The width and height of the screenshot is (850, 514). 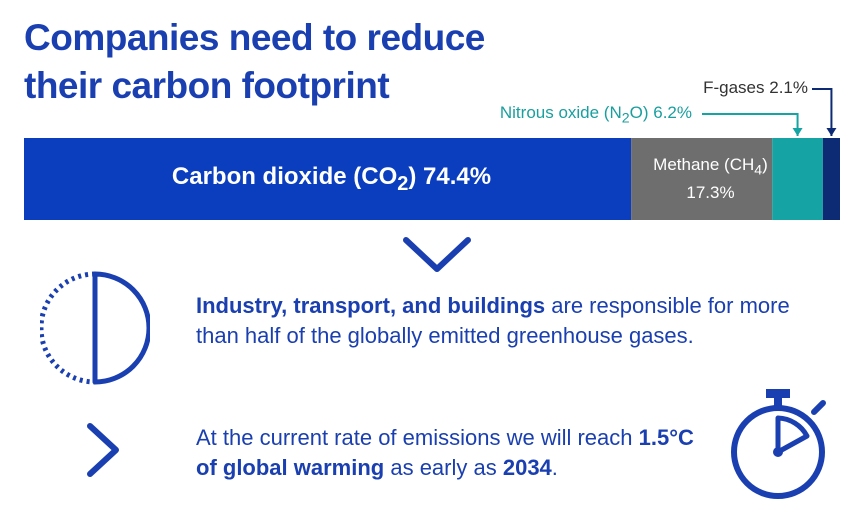 What do you see at coordinates (284, 176) in the screenshot?
I see `co2-name: Carbon dioxide (CO` at bounding box center [284, 176].